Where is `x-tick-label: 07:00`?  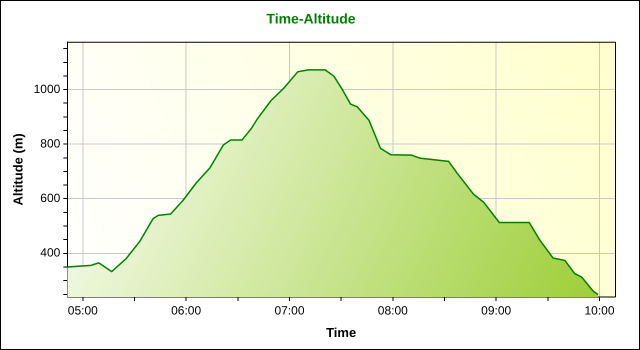 x-tick-label: 07:00 is located at coordinates (289, 311).